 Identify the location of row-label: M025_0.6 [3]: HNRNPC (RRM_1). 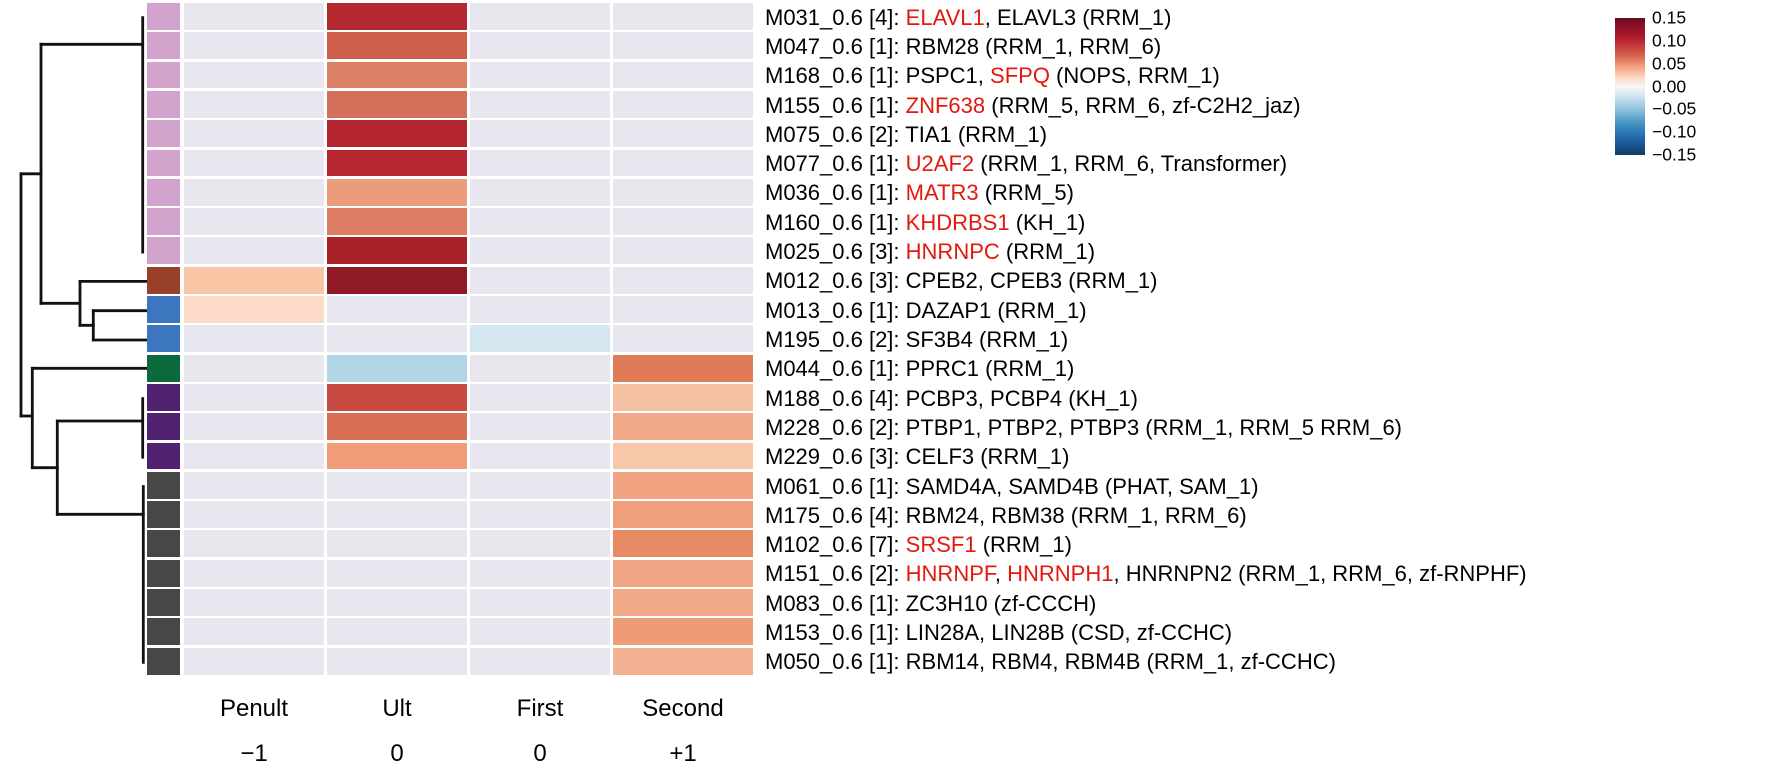
(930, 252).